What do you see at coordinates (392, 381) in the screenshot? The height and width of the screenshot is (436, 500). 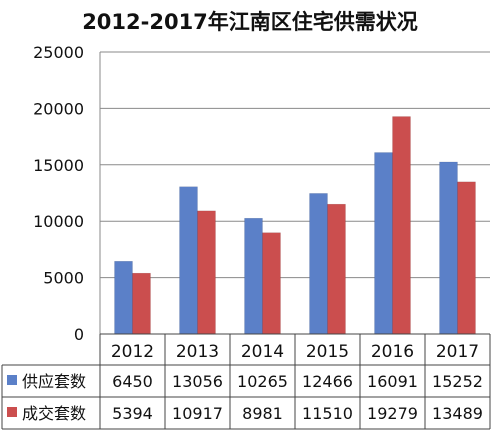 I see `data-label: 16091` at bounding box center [392, 381].